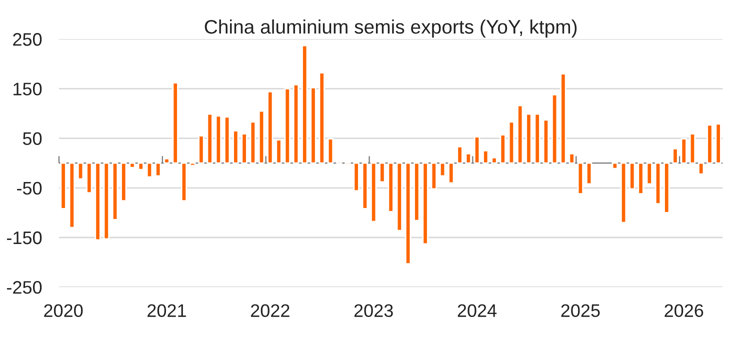 The width and height of the screenshot is (744, 343). What do you see at coordinates (477, 311) in the screenshot?
I see `x-tick-label: 2024` at bounding box center [477, 311].